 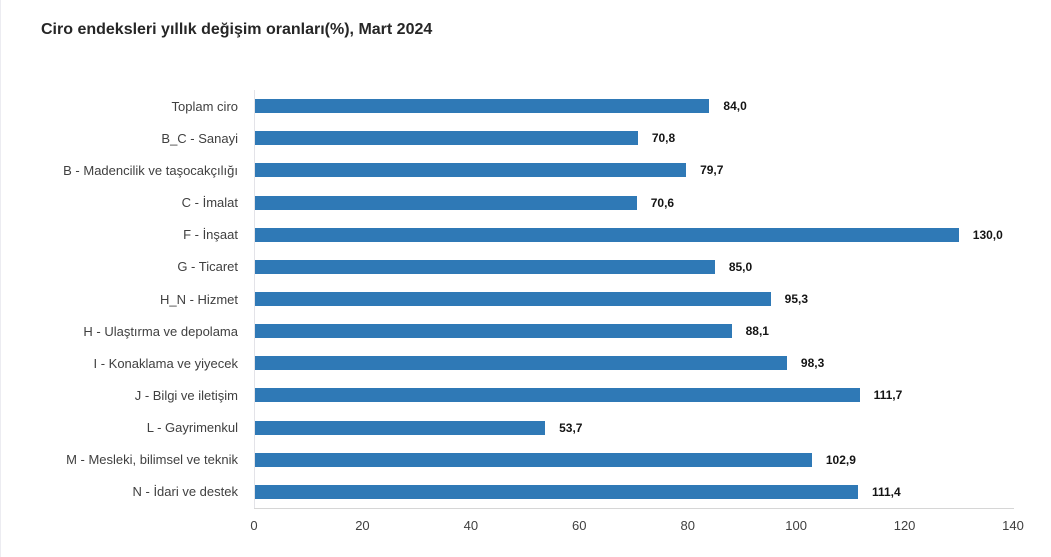 I want to click on bar-track: 84,0, so click(x=633, y=106).